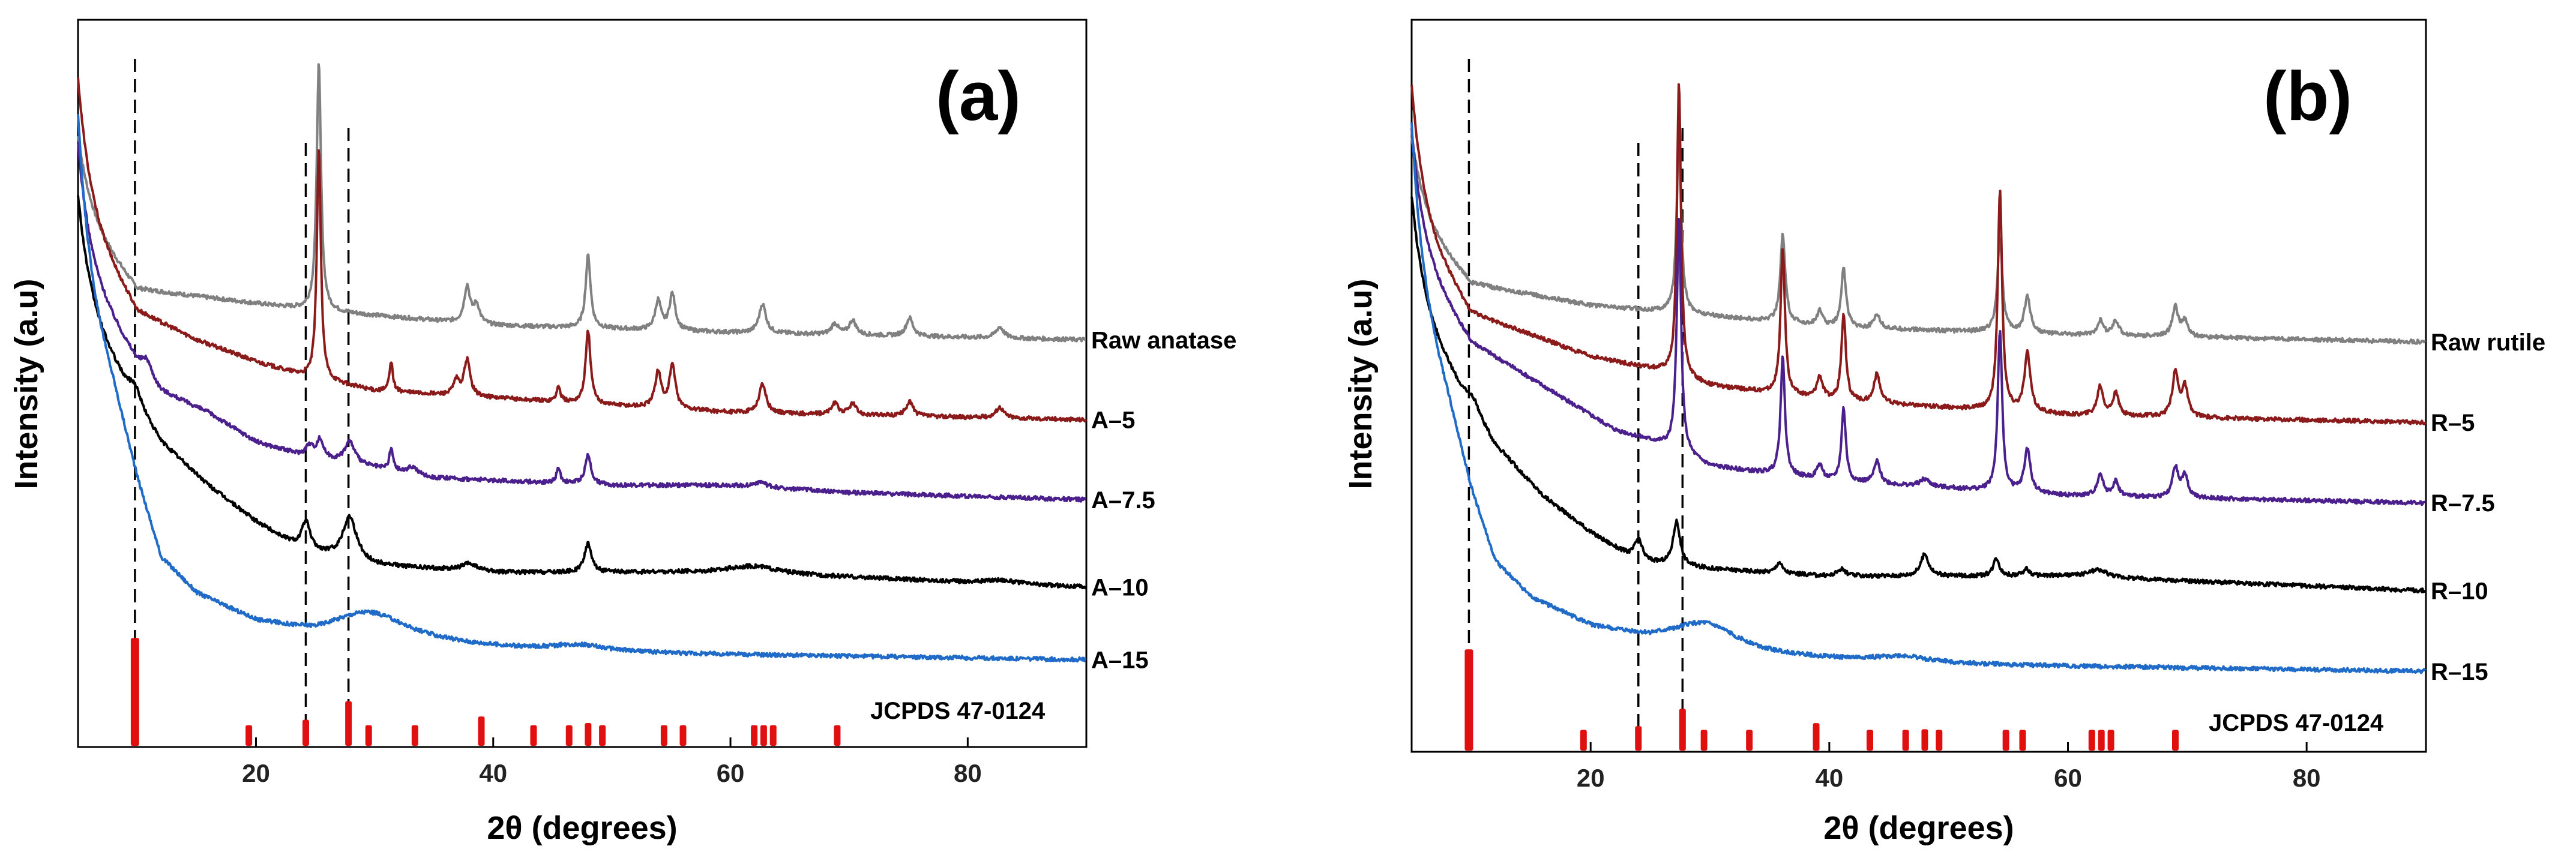 The height and width of the screenshot is (858, 2576). I want to click on panel-b-label: (b), so click(2307, 96).